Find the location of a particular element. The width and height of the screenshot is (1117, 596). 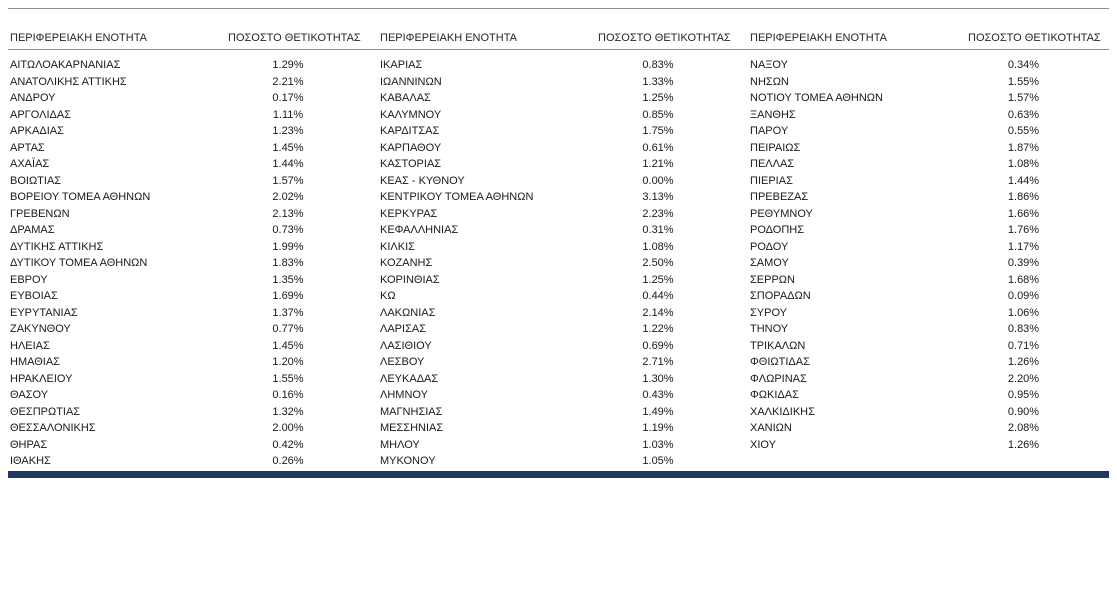

region-name: ΚΑΛΥΜΝΟΥ is located at coordinates (411, 114).